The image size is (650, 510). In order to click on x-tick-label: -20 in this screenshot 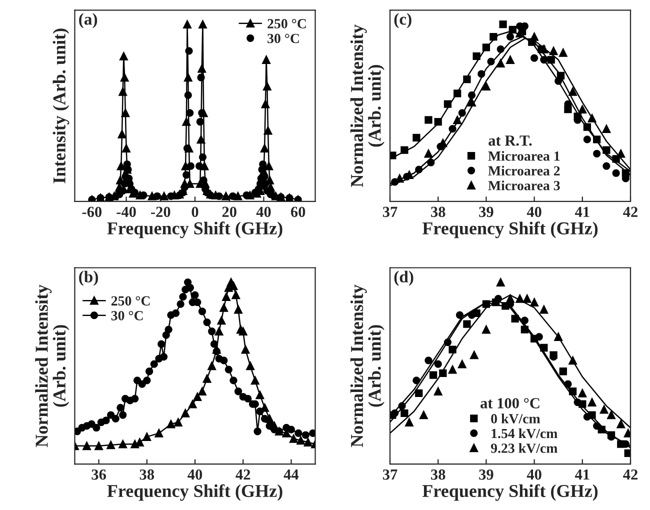, I will do `click(160, 212)`.